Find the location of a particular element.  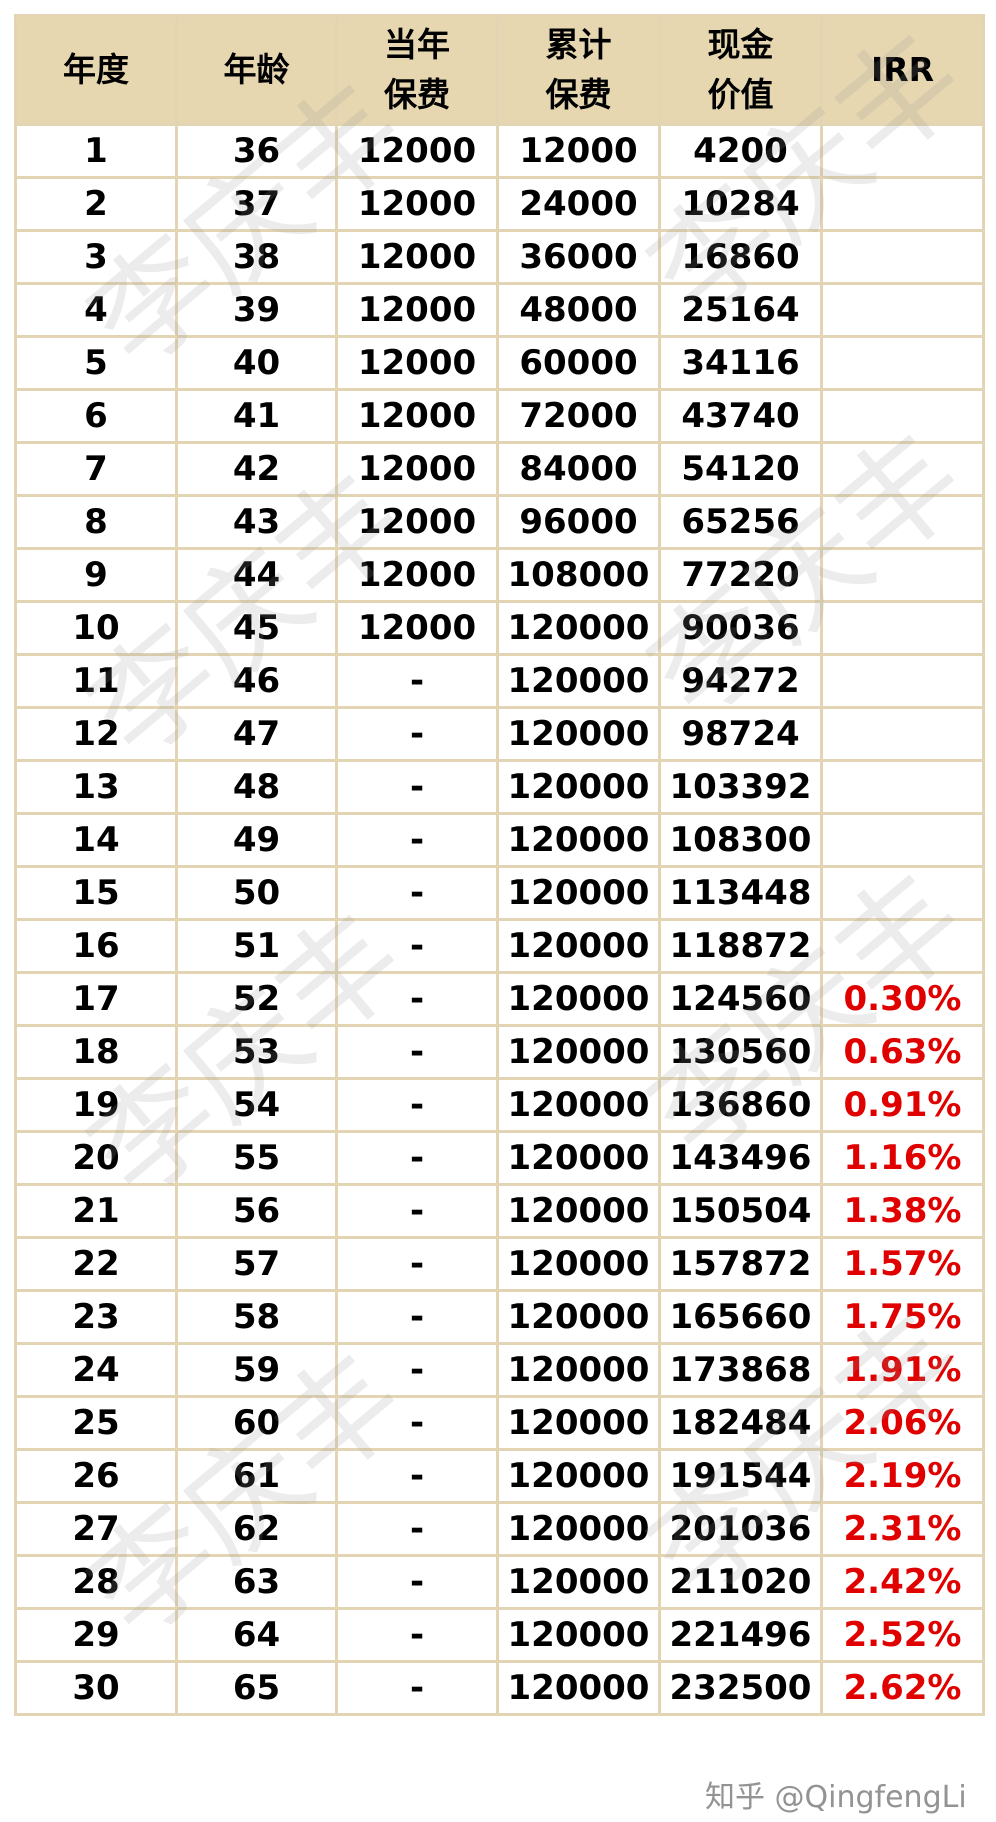

table-row: 30 65-120000 232500 2.62% is located at coordinates (499, 1688).